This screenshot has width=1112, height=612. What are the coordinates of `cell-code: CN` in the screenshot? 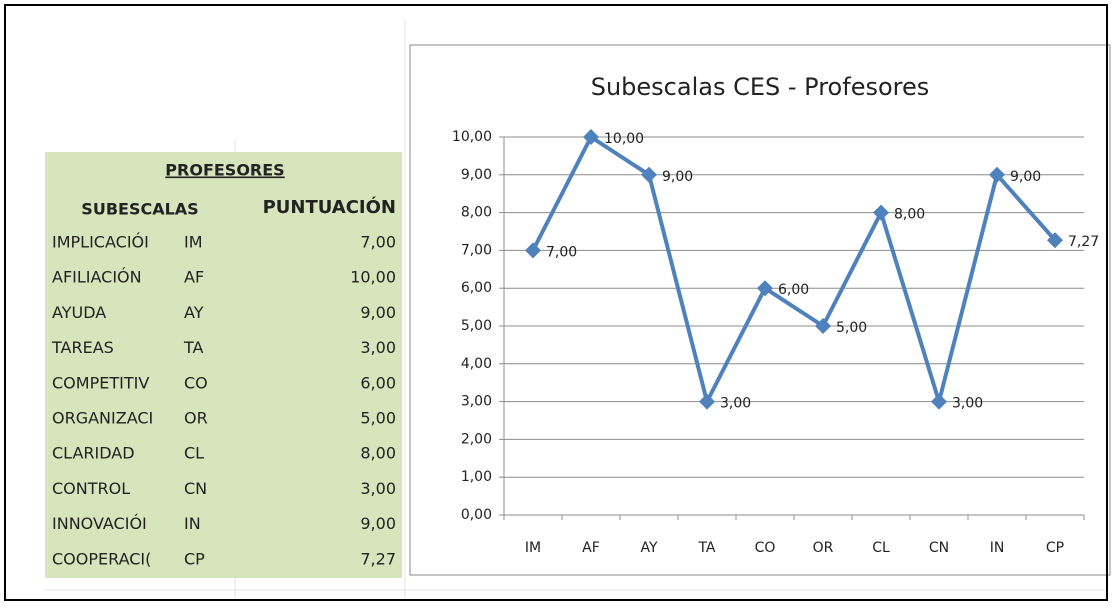 It's located at (195, 488).